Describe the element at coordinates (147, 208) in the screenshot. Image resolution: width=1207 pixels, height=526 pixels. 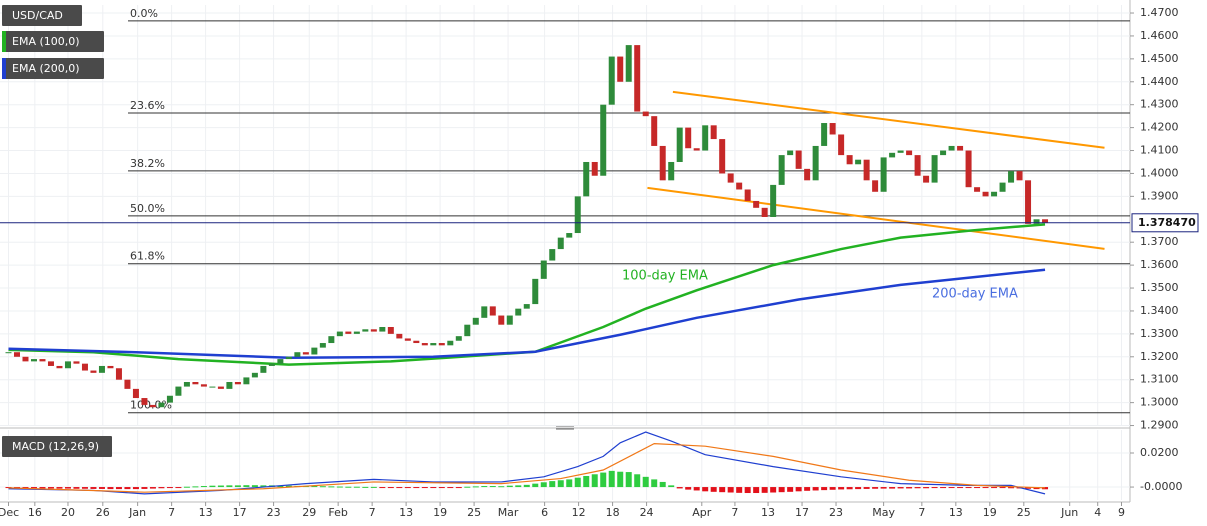
I see `fib-label: 50.0%` at that location.